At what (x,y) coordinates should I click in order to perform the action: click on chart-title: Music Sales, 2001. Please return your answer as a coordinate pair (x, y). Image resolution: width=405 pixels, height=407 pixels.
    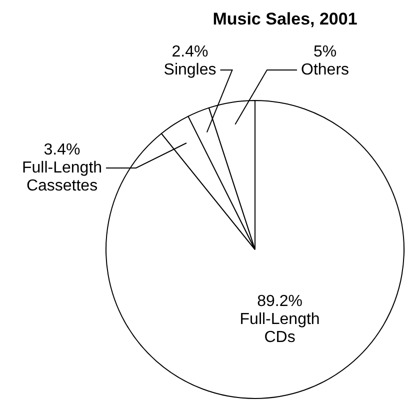
    Looking at the image, I should click on (285, 19).